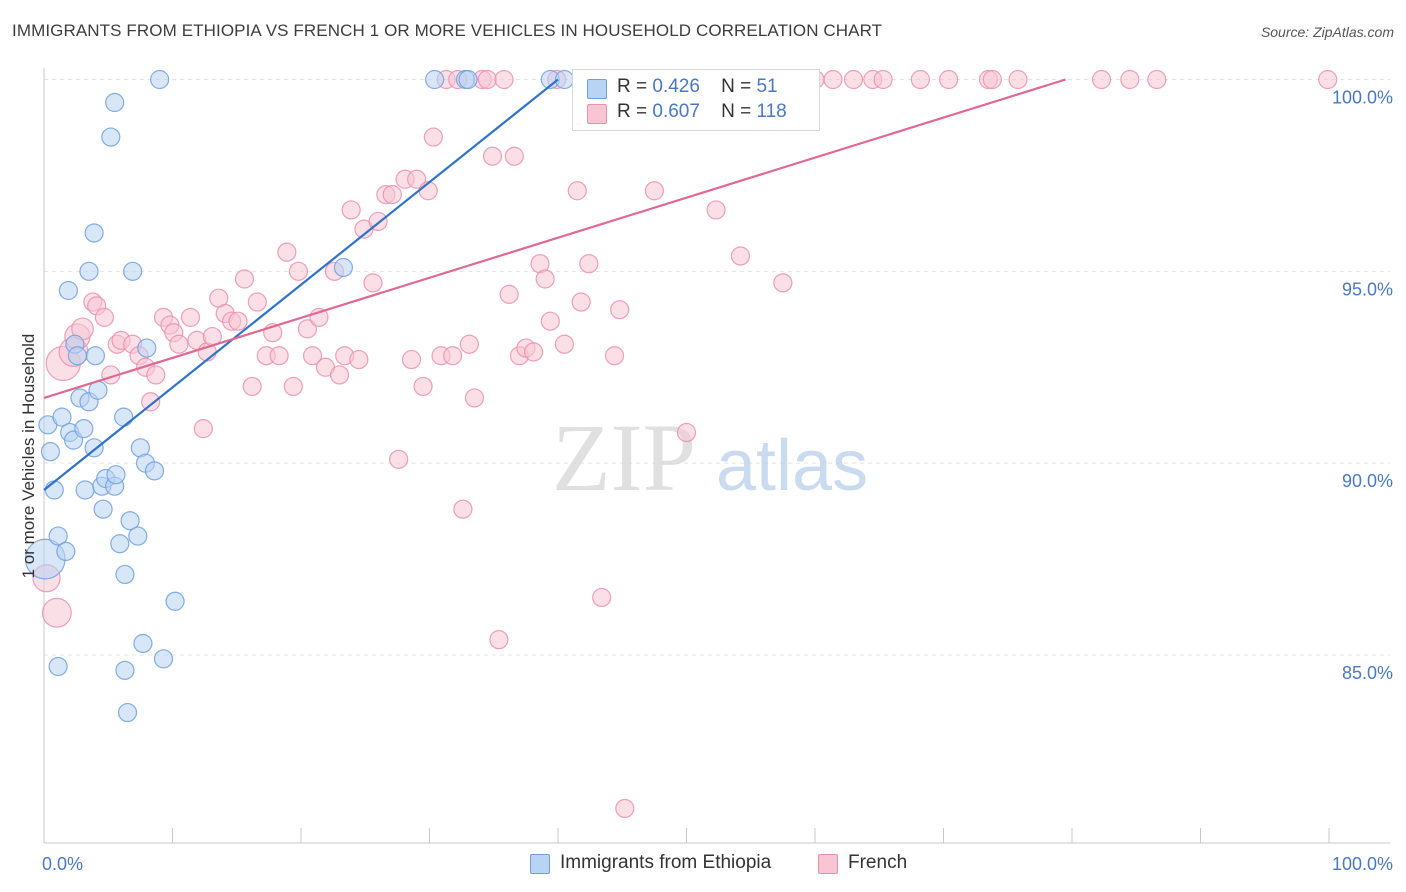 The height and width of the screenshot is (892, 1406). What do you see at coordinates (676, 86) in the screenshot?
I see `legend-r-value-ethiopia: 0.426` at bounding box center [676, 86].